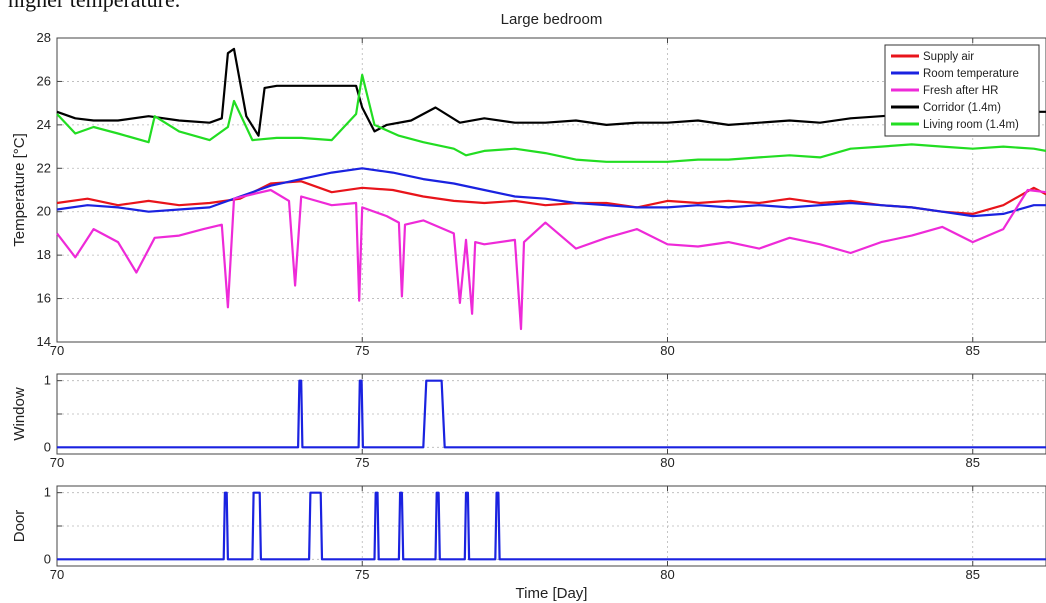 The height and width of the screenshot is (603, 1046). I want to click on series-line-door, so click(551, 526).